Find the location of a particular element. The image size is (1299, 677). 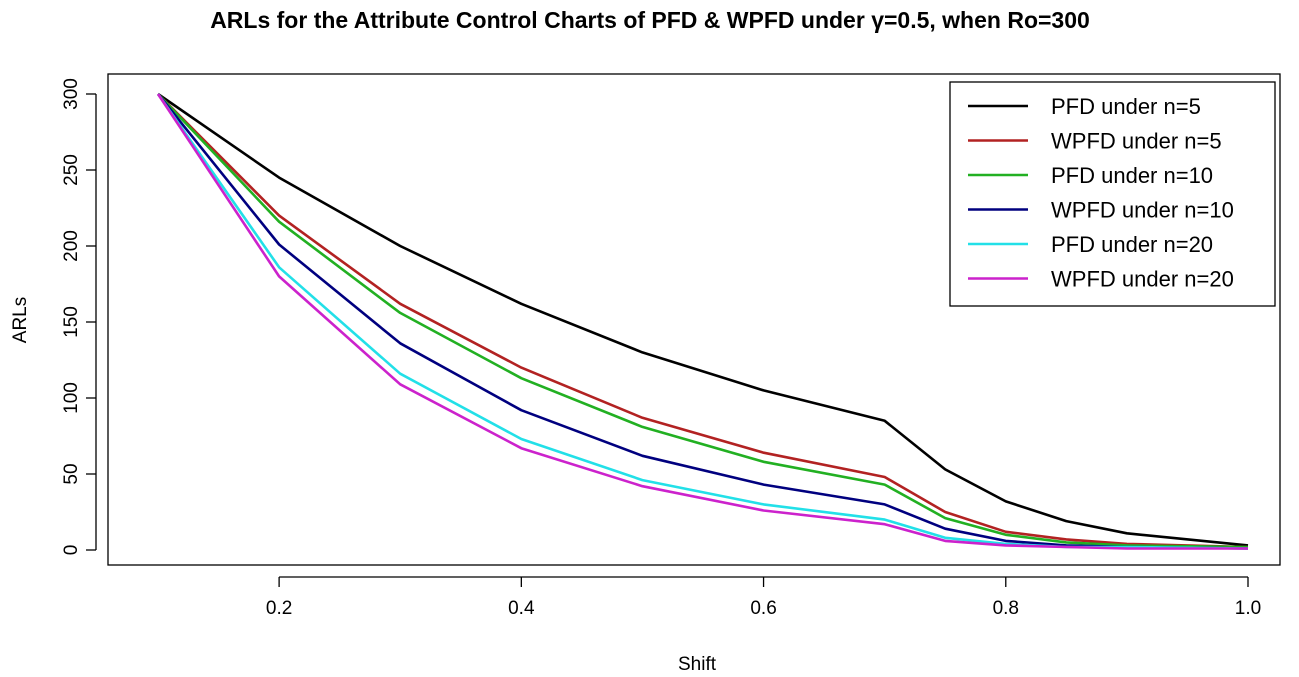

y-axis-label: ARLs is located at coordinates (20, 320).